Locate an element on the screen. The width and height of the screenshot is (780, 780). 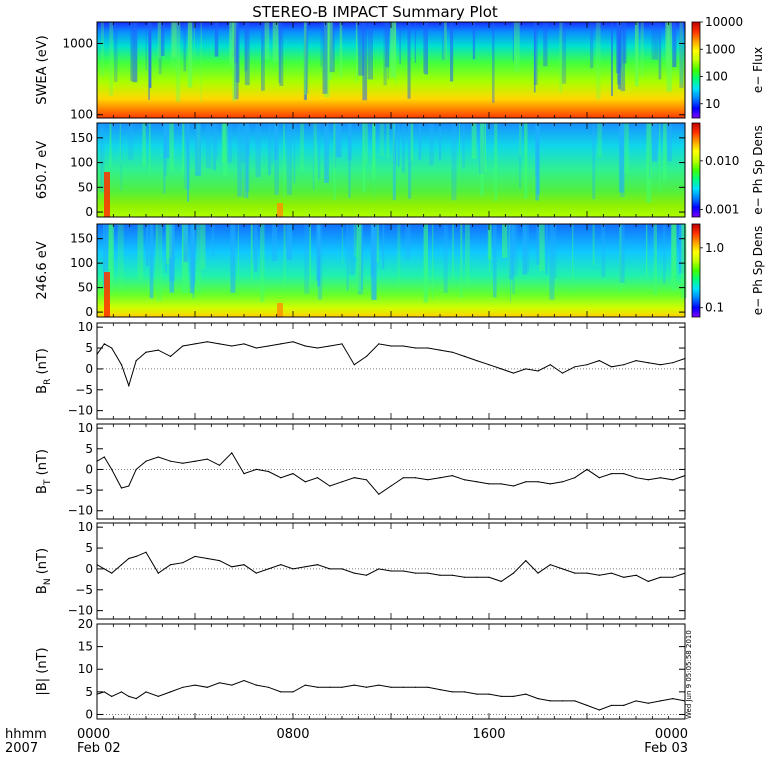
y-axis-label: 650.7 eV is located at coordinates (42, 170).